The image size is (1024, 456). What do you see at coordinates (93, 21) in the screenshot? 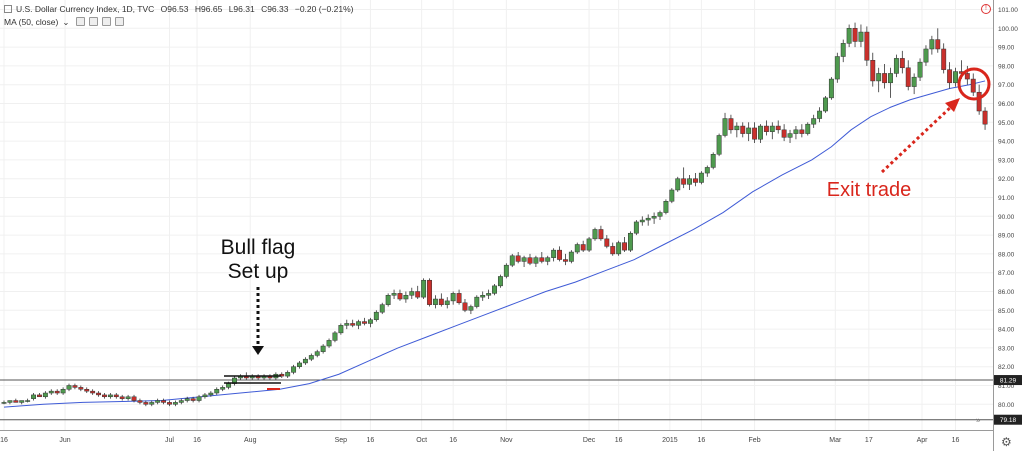
I see `settings-mini-icon` at bounding box center [93, 21].